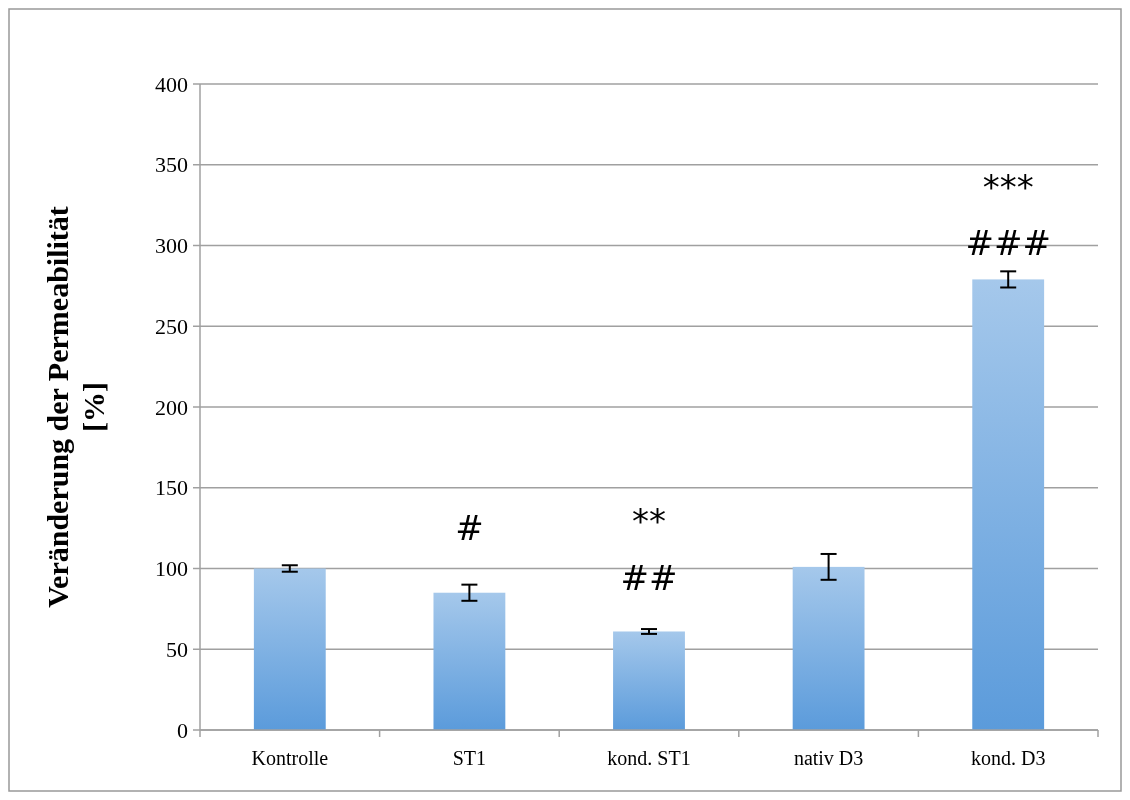 This screenshot has height=800, width=1130. What do you see at coordinates (171, 246) in the screenshot?
I see `y-tick-label: 300` at bounding box center [171, 246].